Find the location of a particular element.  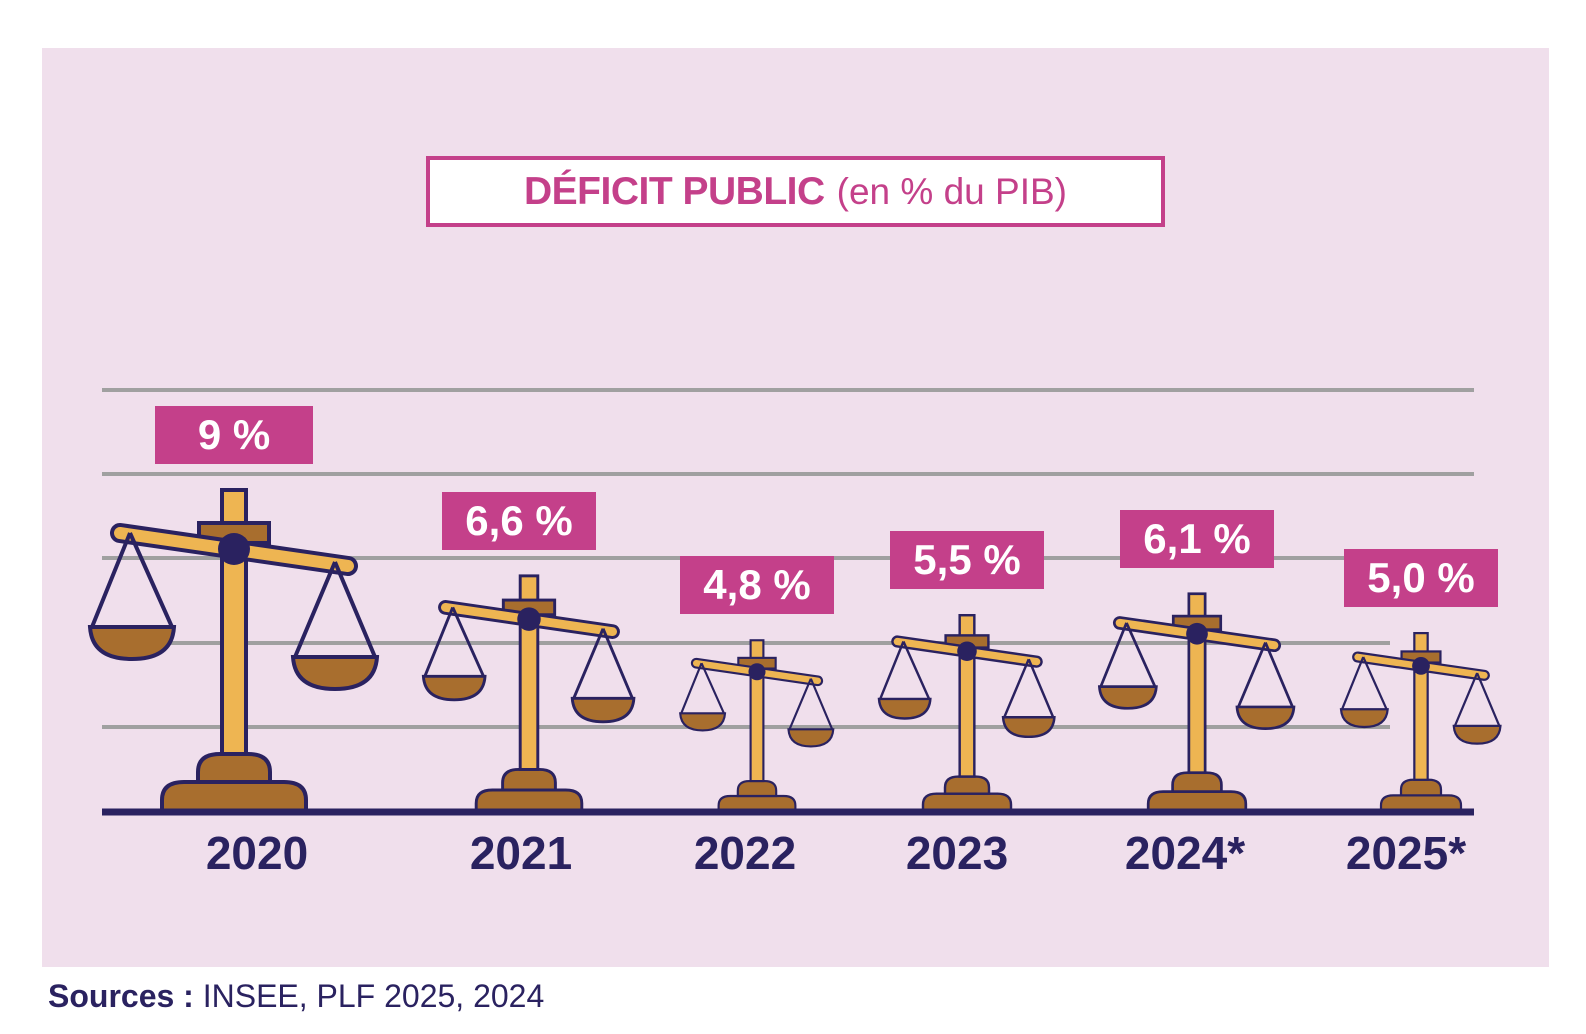

chart-subtitle: (en % du PIB) is located at coordinates (951, 191).